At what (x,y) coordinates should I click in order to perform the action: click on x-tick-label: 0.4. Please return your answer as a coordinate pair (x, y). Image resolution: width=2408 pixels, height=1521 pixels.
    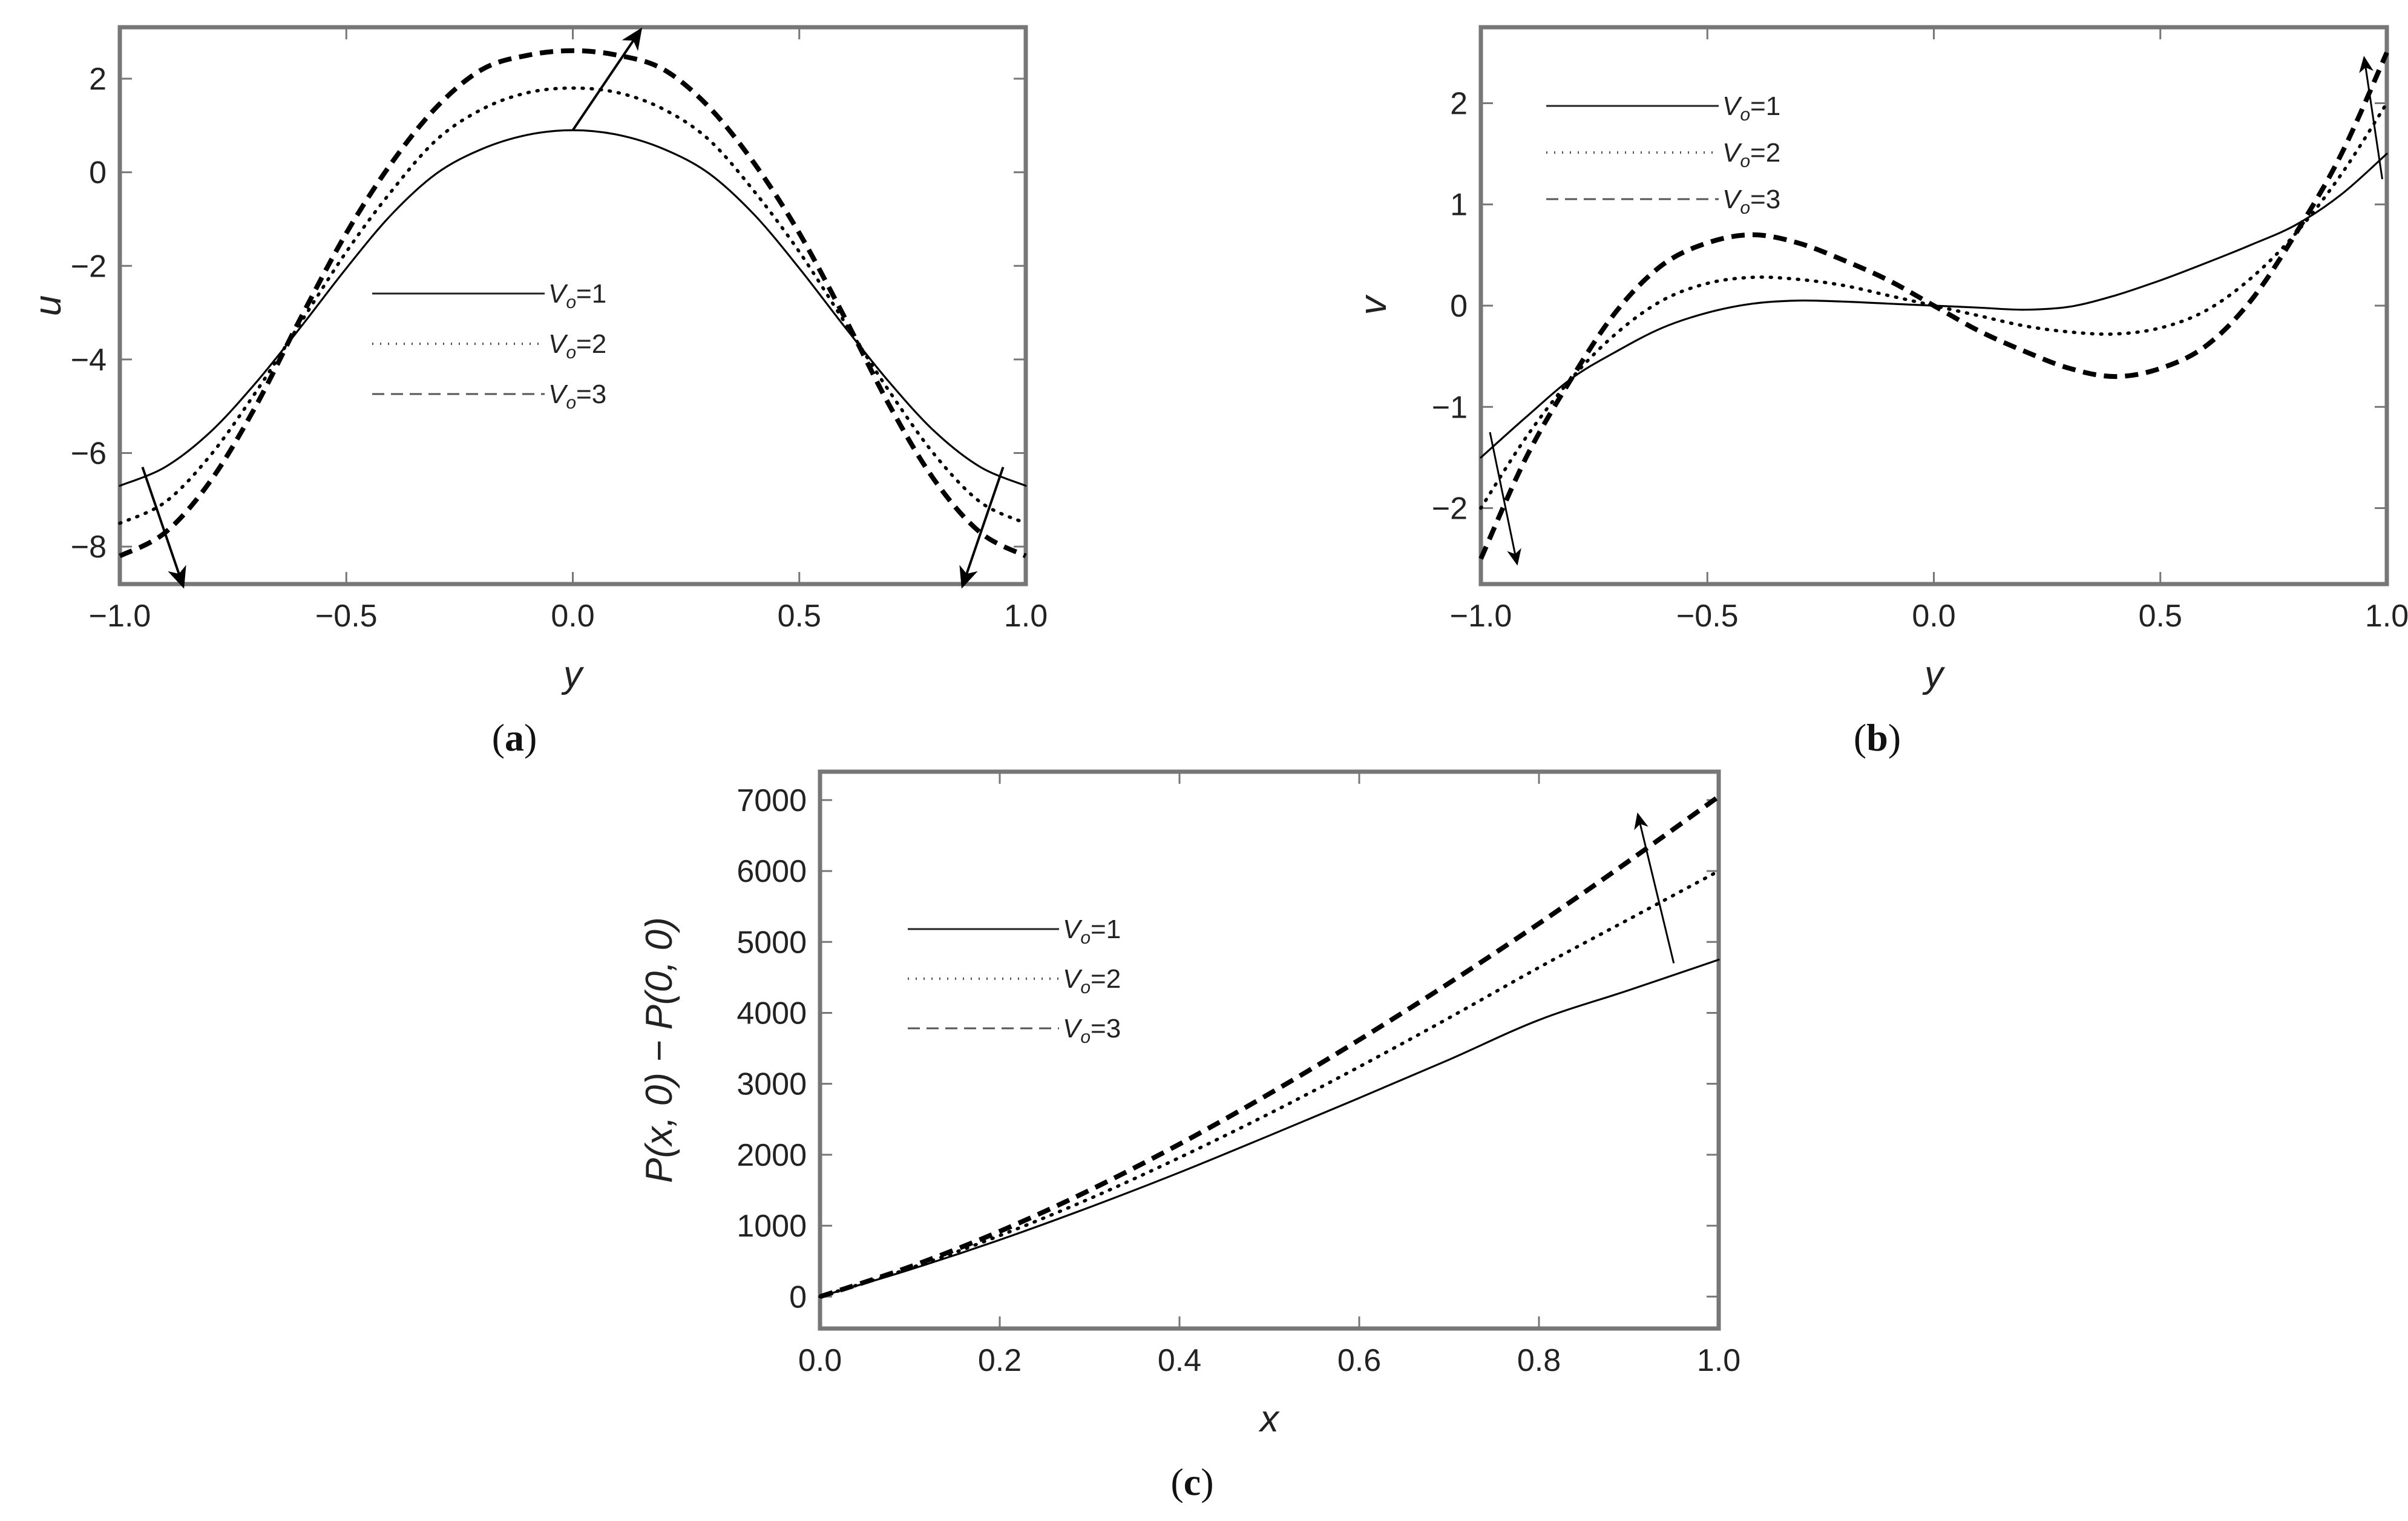
    Looking at the image, I should click on (1179, 1360).